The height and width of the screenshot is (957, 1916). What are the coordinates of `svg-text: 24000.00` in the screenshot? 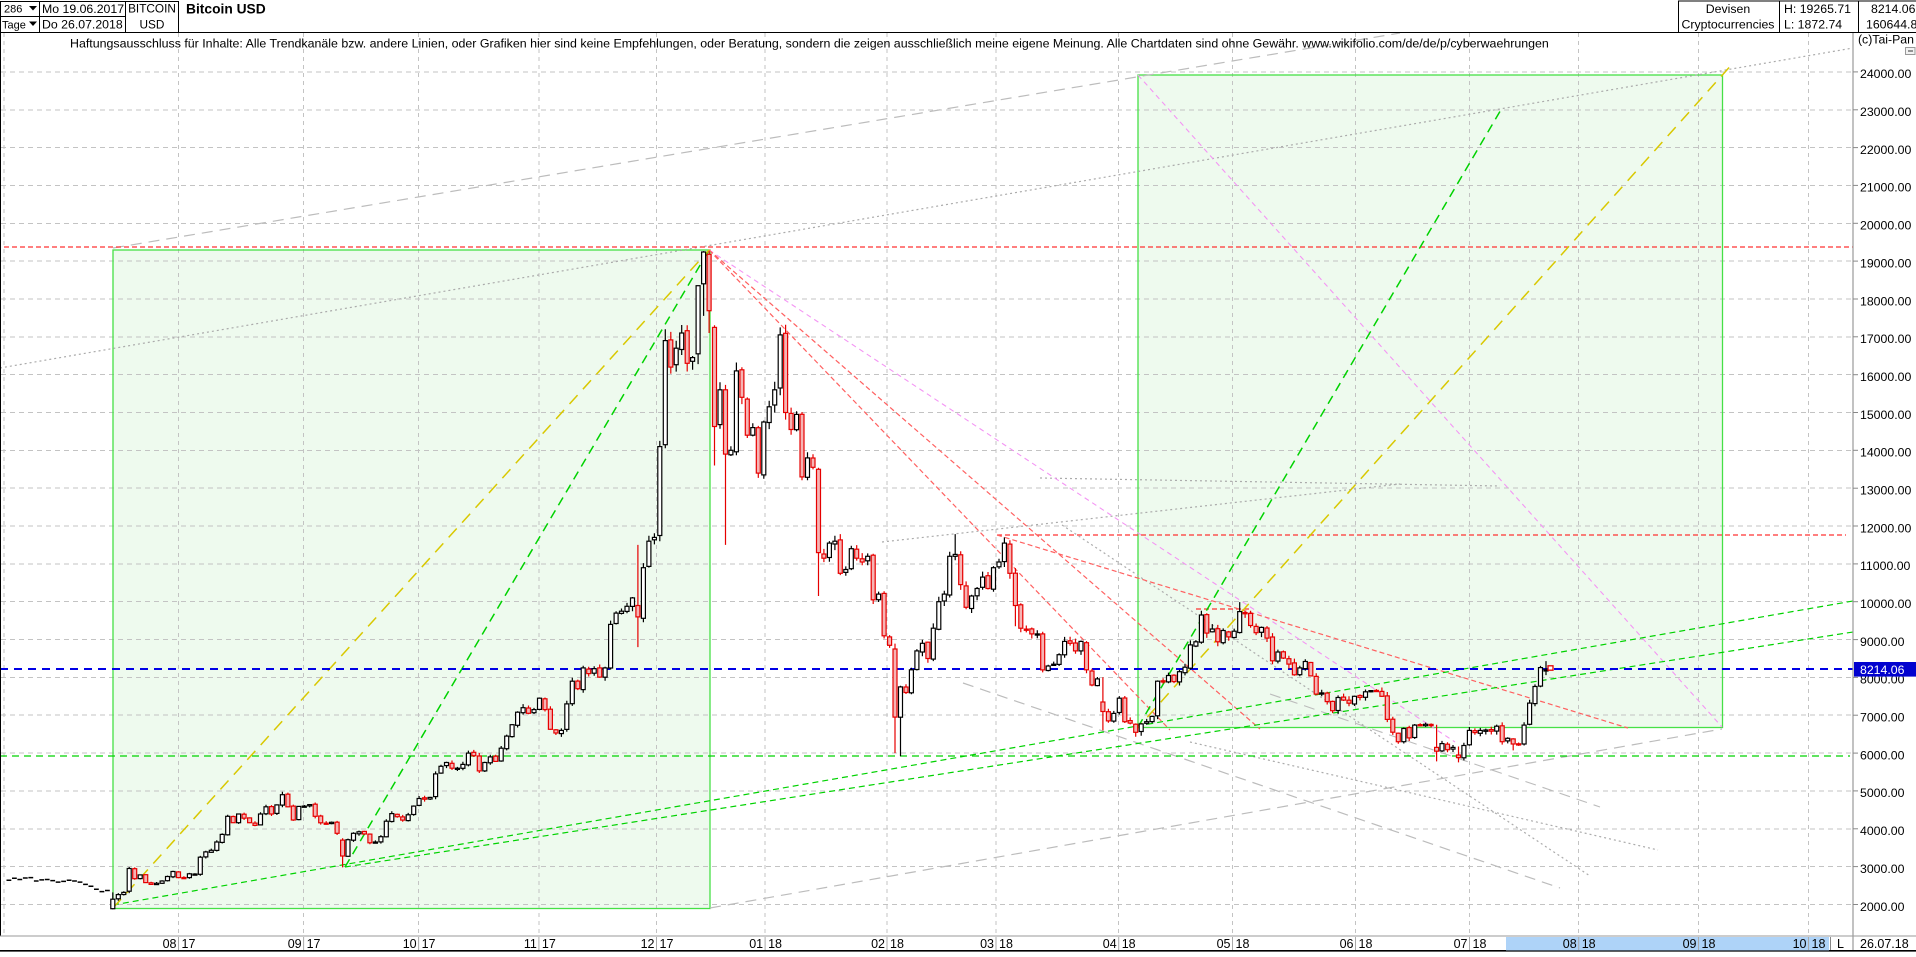 It's located at (1885, 74).